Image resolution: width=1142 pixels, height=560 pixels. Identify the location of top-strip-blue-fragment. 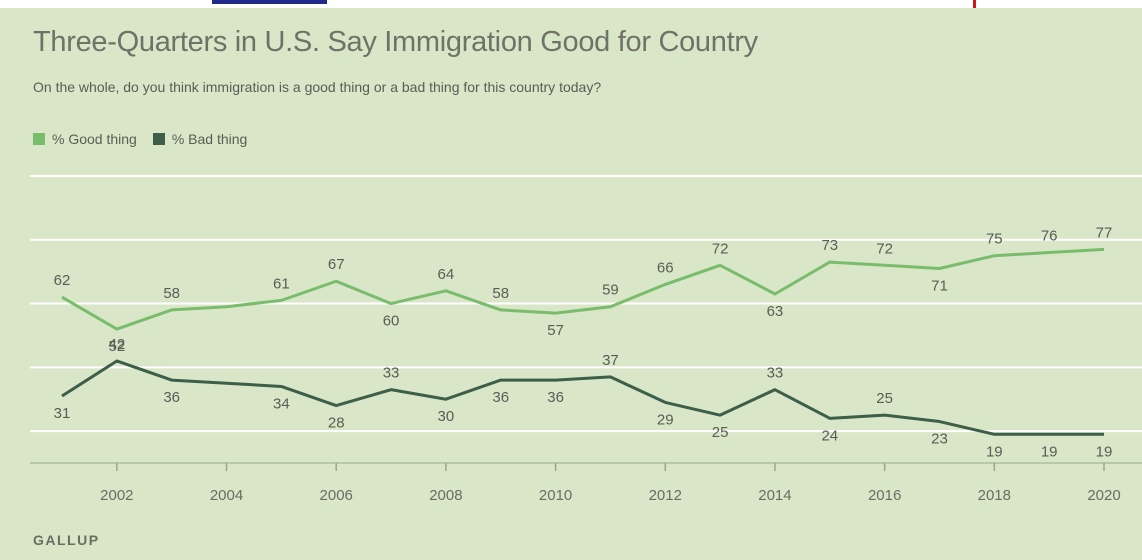
(269, 2).